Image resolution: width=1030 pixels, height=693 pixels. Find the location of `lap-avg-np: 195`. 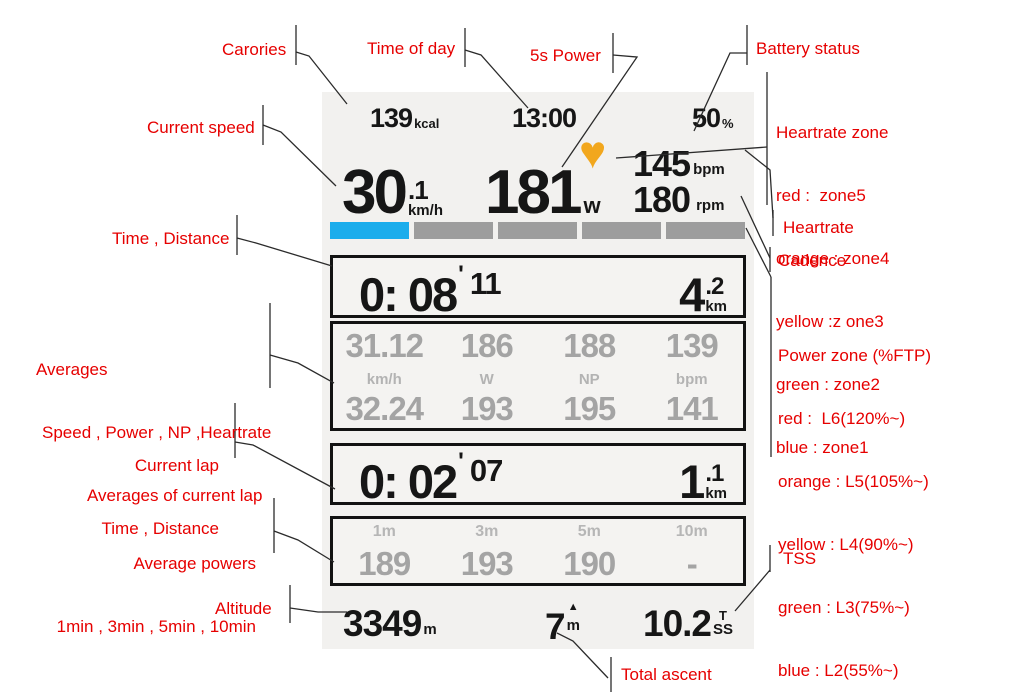

lap-avg-np: 195 is located at coordinates (589, 408).